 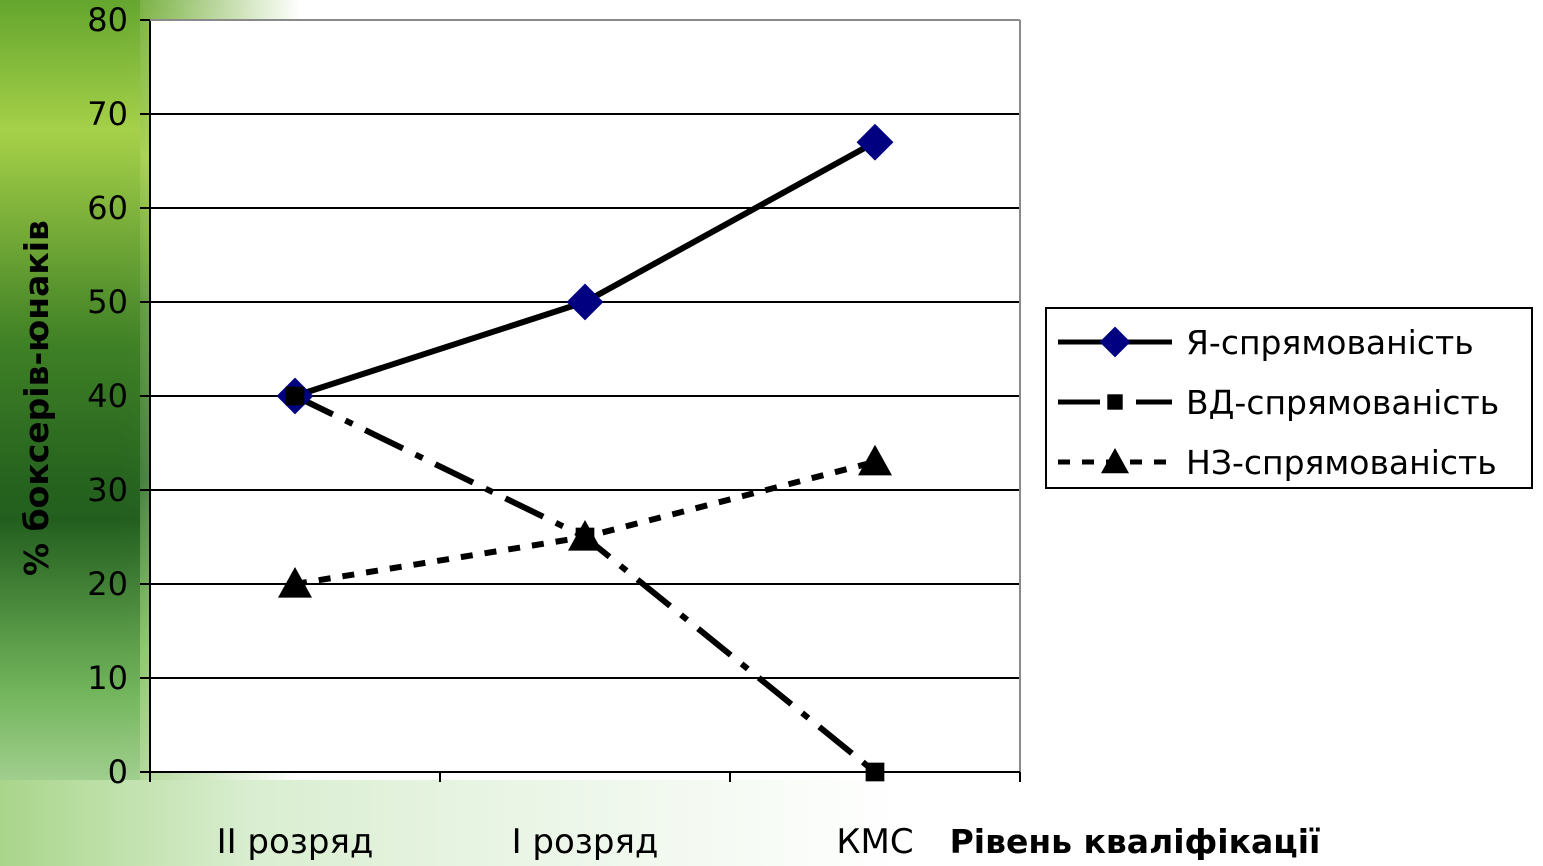 I want to click on y-tick-label: 70, so click(x=107, y=114).